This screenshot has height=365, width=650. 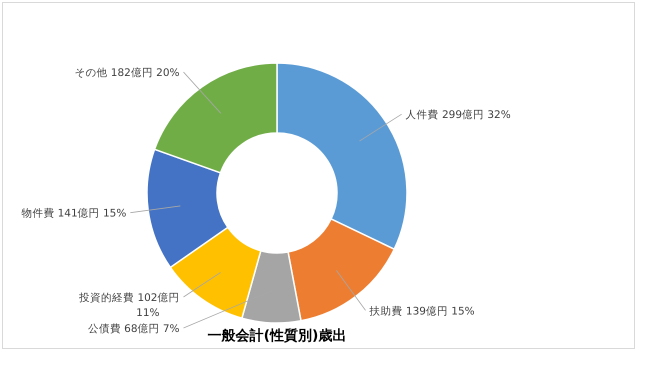 What do you see at coordinates (458, 115) in the screenshot?
I see `slice-label: 人件費 299億円 32%` at bounding box center [458, 115].